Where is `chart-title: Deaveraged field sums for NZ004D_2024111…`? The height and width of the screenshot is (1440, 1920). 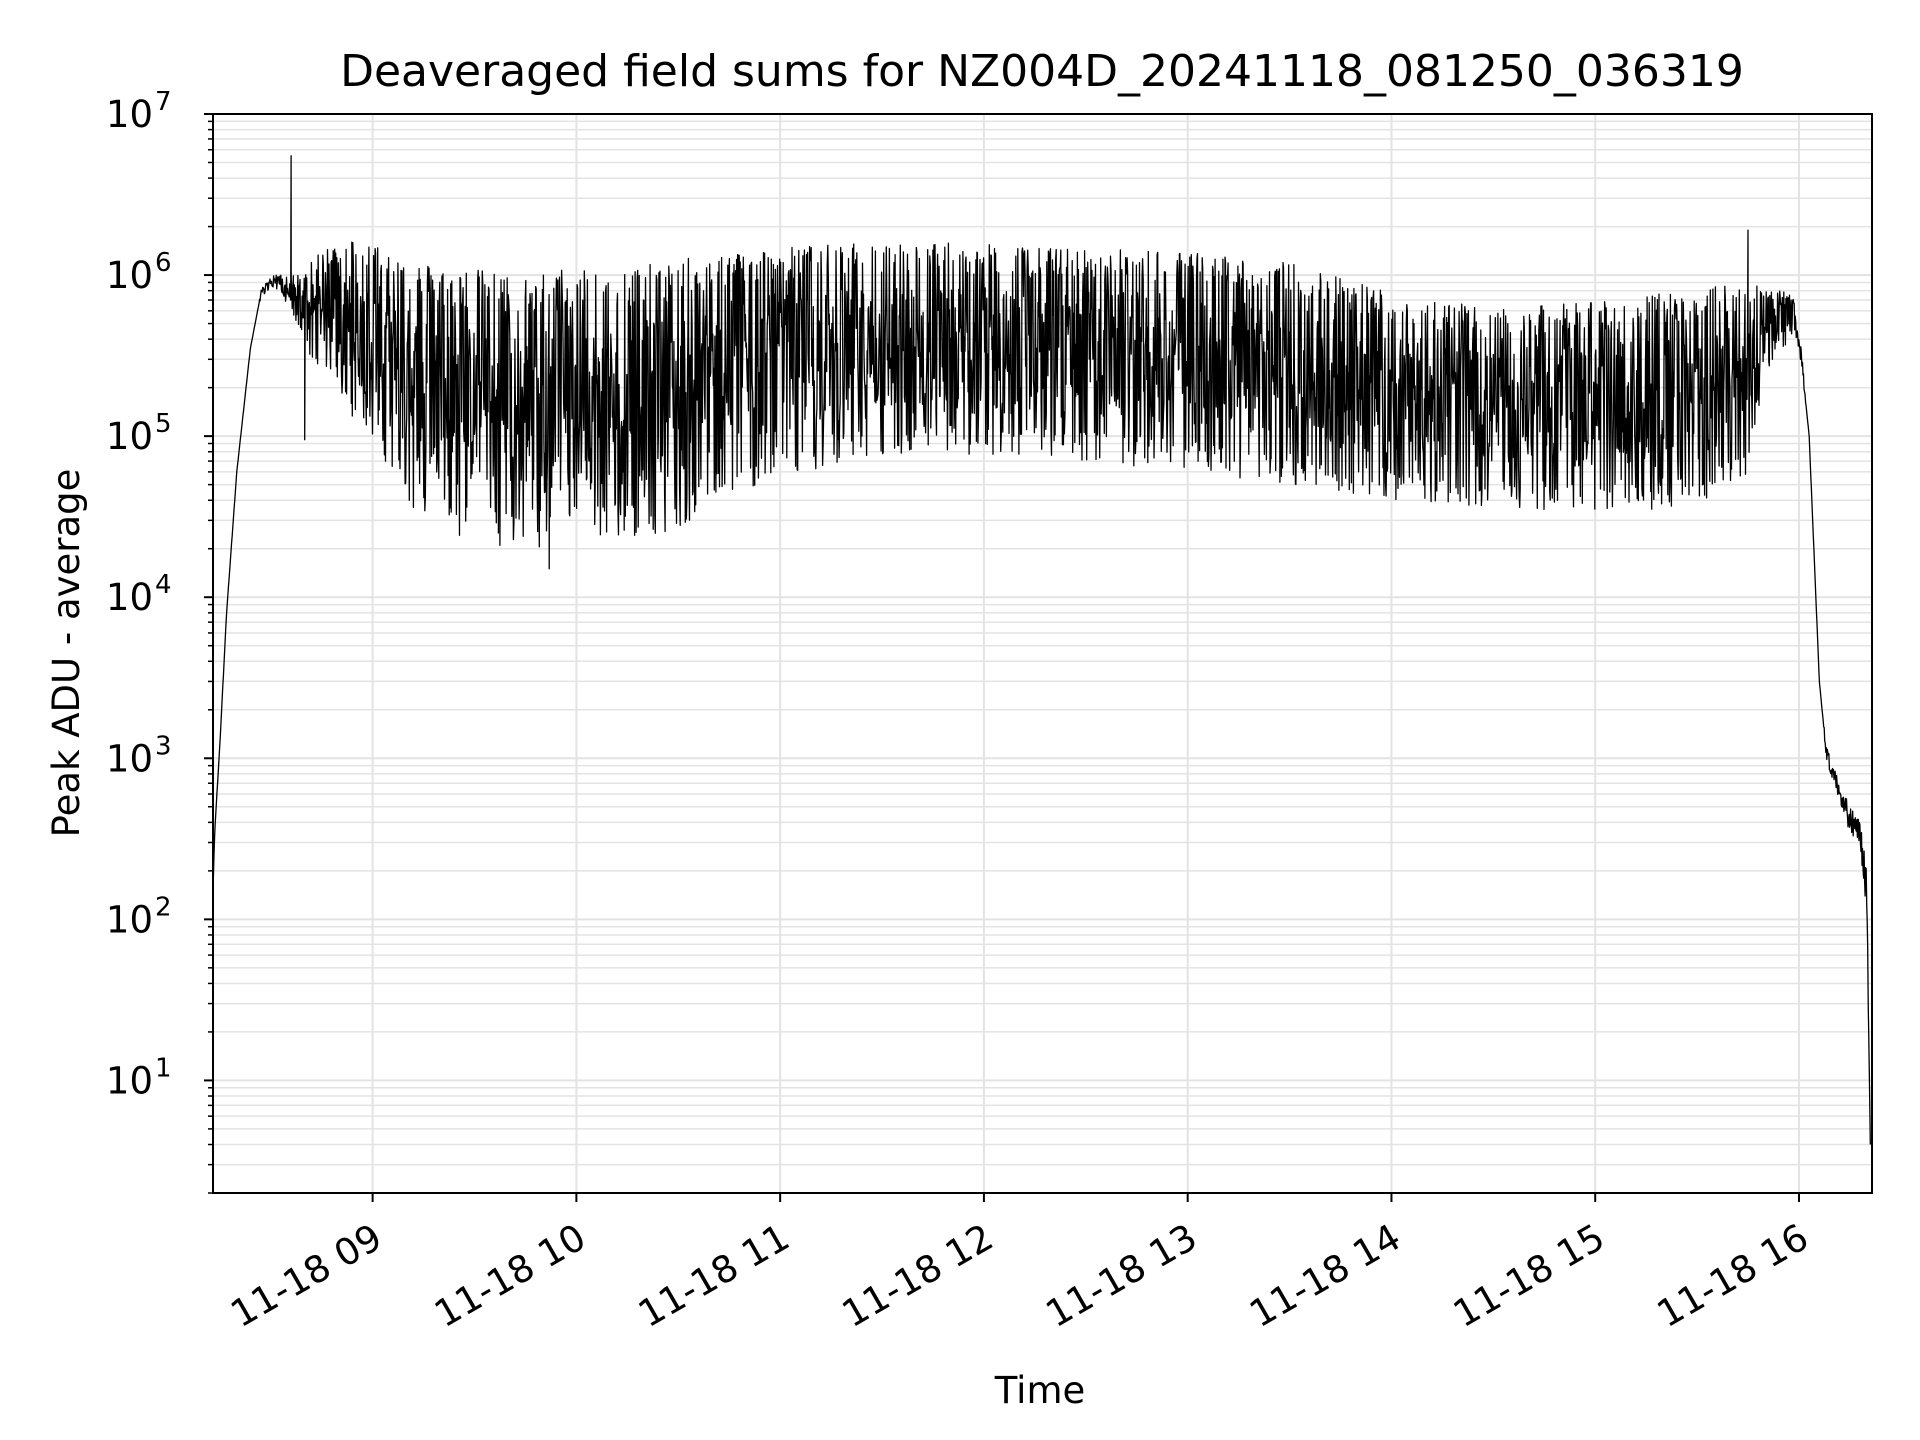
chart-title: Deaveraged field sums for NZ004D_2024111… is located at coordinates (1042, 71).